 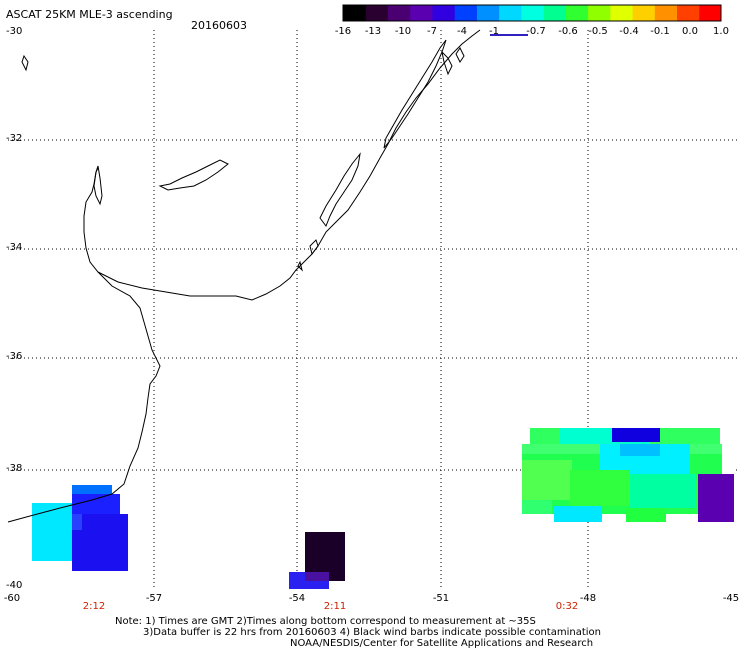 I want to click on lon-label: -54, so click(x=297, y=598).